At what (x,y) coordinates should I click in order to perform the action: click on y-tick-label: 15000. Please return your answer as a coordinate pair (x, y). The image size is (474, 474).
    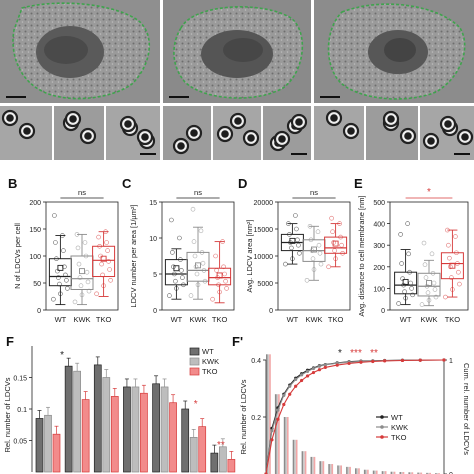
    Looking at the image, I should click on (264, 230).